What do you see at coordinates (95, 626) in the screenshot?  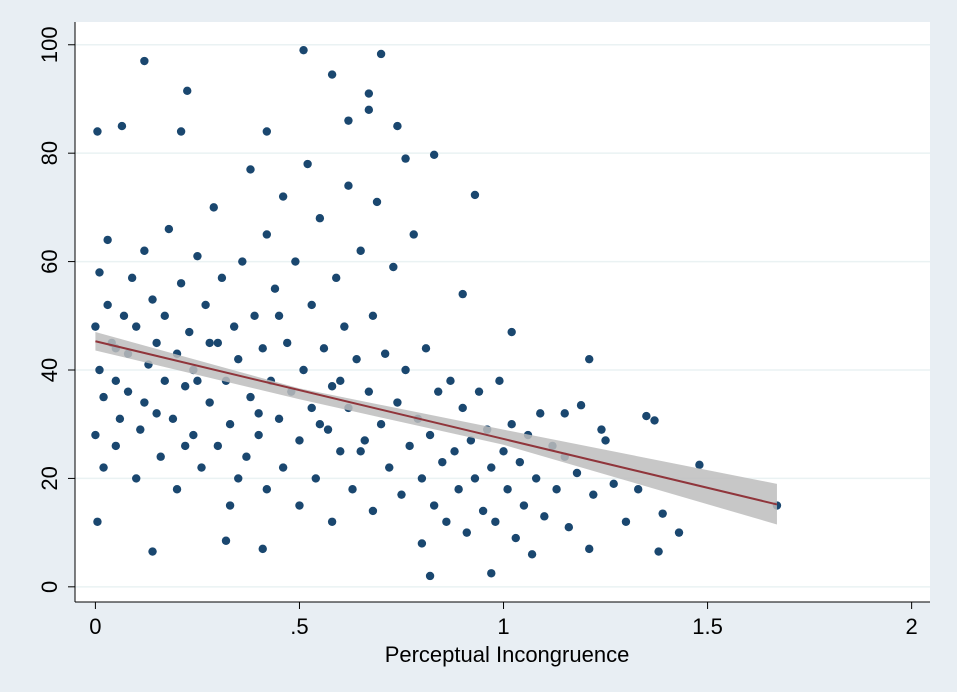 I see `x-tick-label: 0` at bounding box center [95, 626].